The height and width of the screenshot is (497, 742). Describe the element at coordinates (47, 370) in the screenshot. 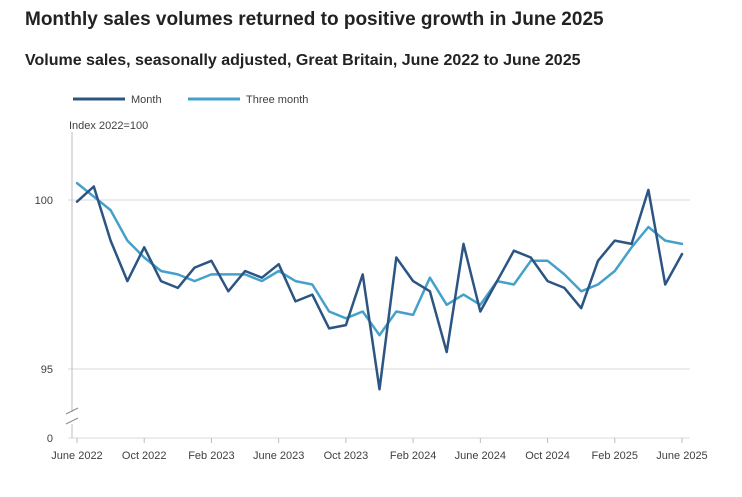

I see `y-tick-label-95: 95` at that location.